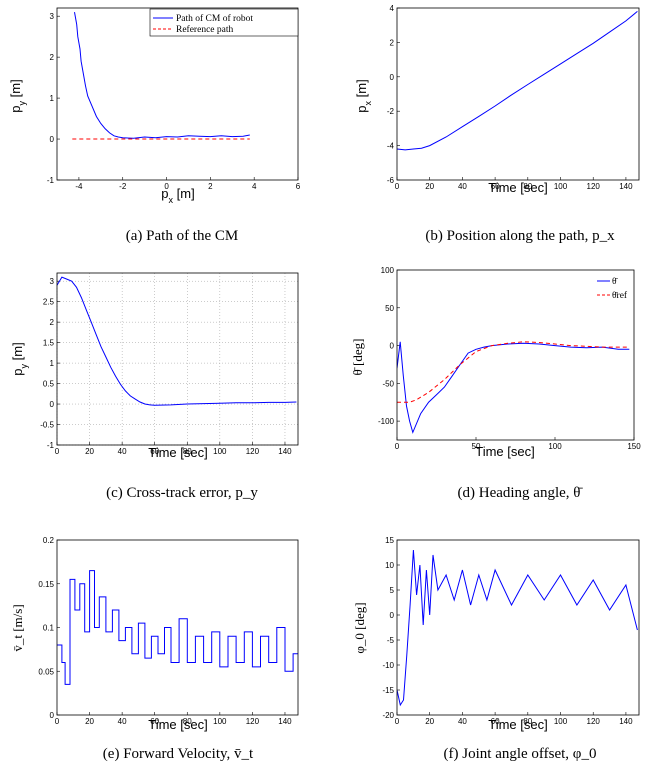  Describe the element at coordinates (123, 186) in the screenshot. I see `xtick-label-a-1: -2` at that location.